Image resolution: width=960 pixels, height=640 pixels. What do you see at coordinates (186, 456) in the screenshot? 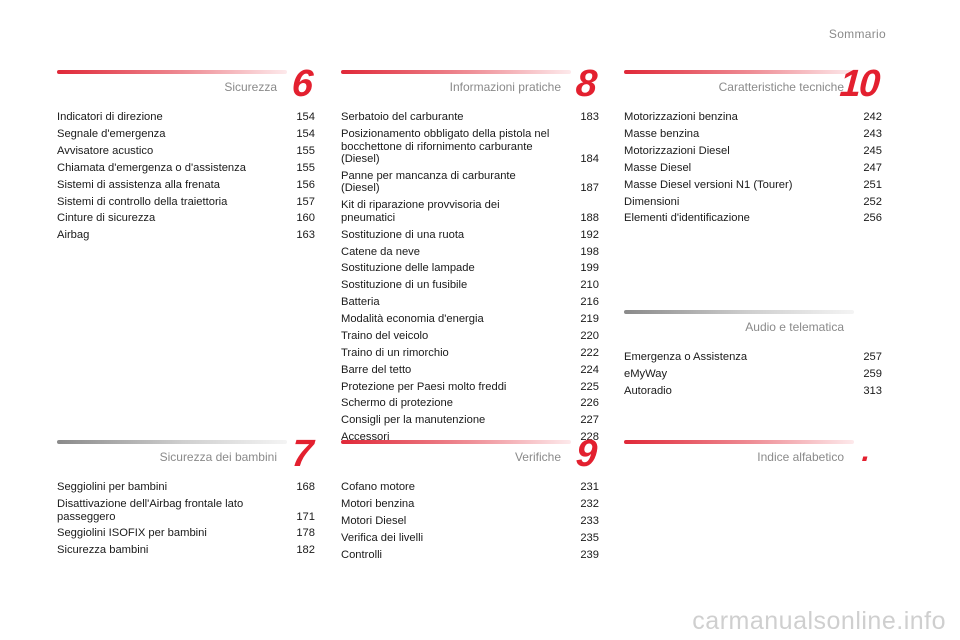
I see `section-header: Sicurezza dei bambini 7` at bounding box center [186, 456].